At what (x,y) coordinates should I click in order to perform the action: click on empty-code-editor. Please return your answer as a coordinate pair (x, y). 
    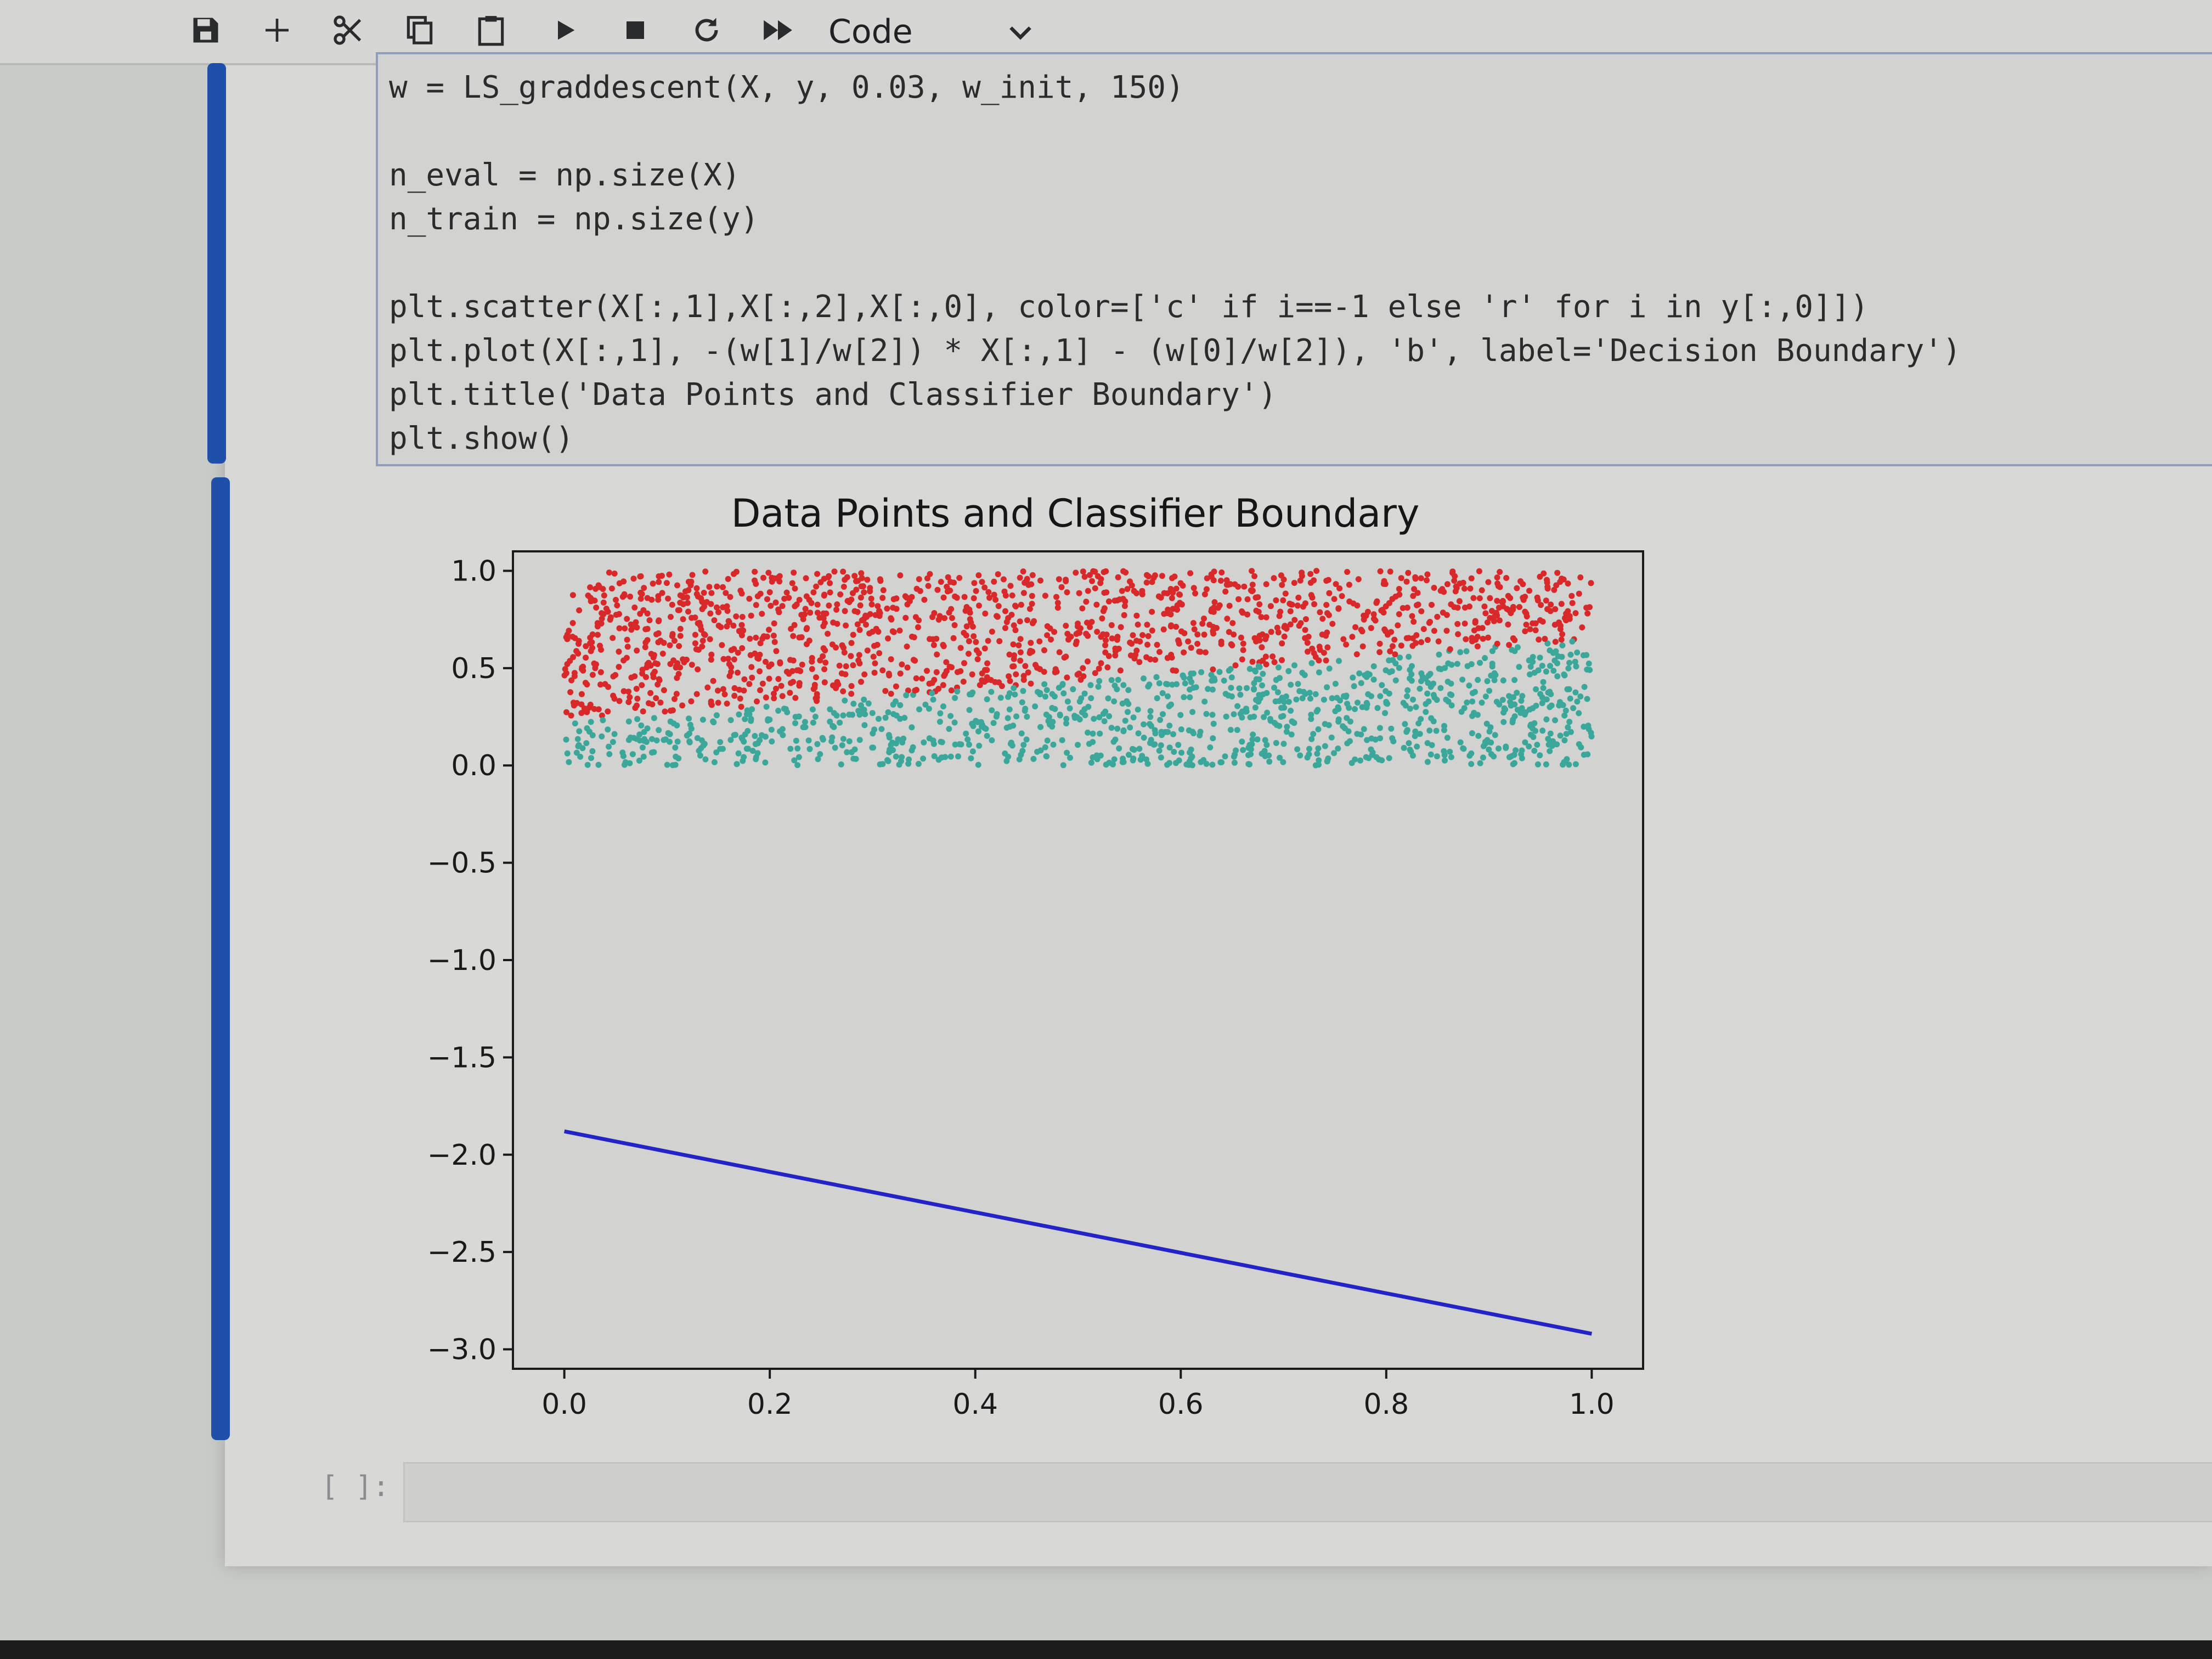
    Looking at the image, I should click on (1307, 1492).